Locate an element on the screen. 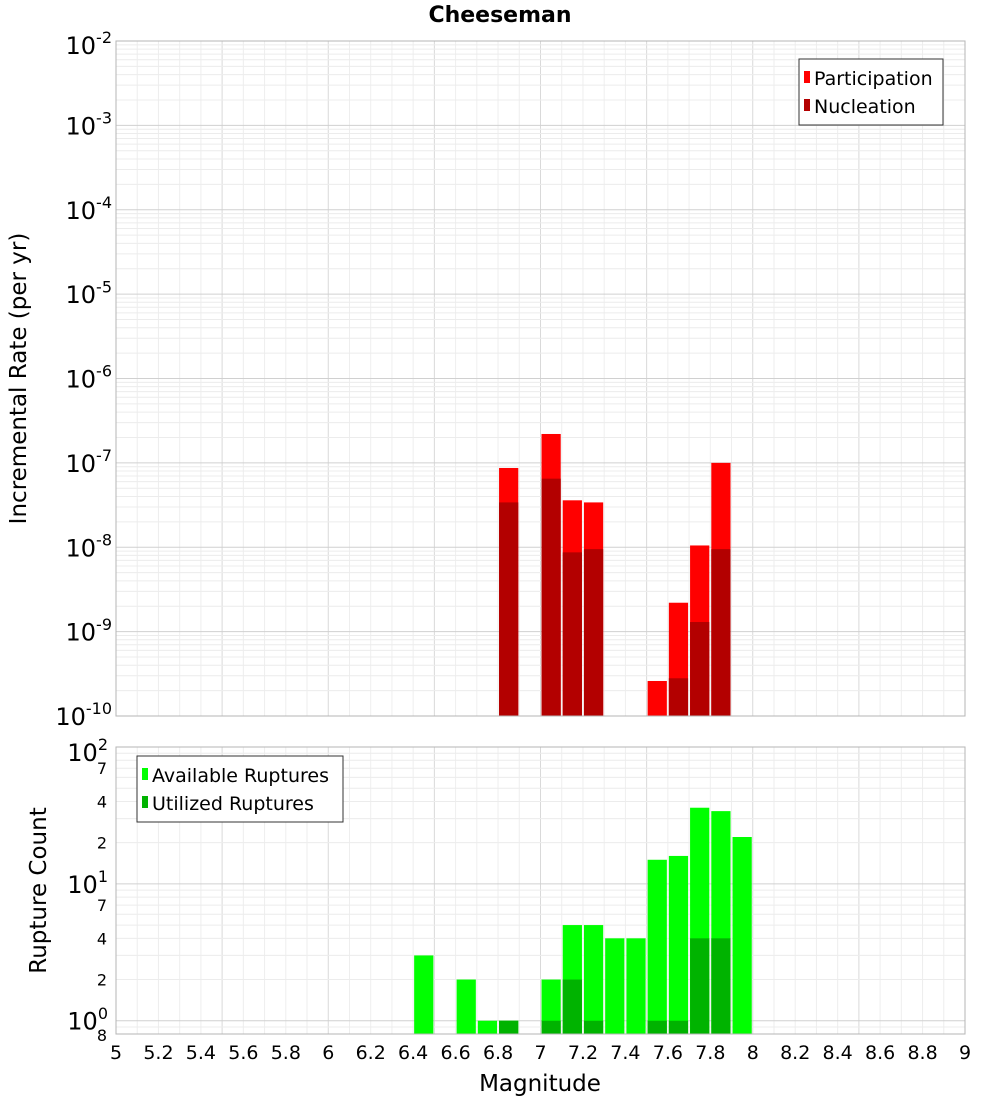 The height and width of the screenshot is (1100, 1000). x-tick-label: 6.2 is located at coordinates (371, 1053).